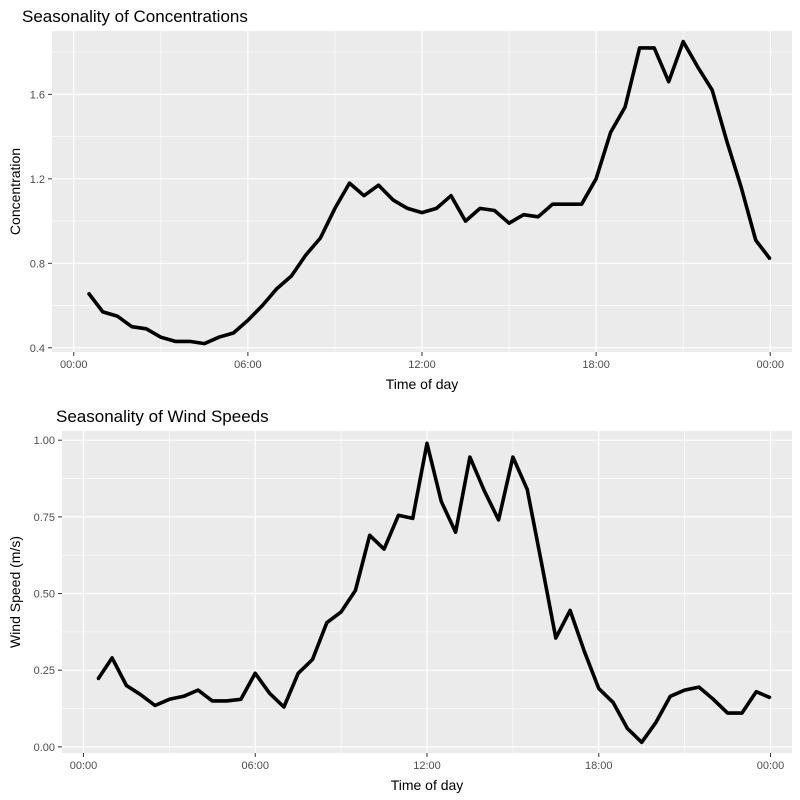  What do you see at coordinates (15, 191) in the screenshot?
I see `y-axis-title: Concentration` at bounding box center [15, 191].